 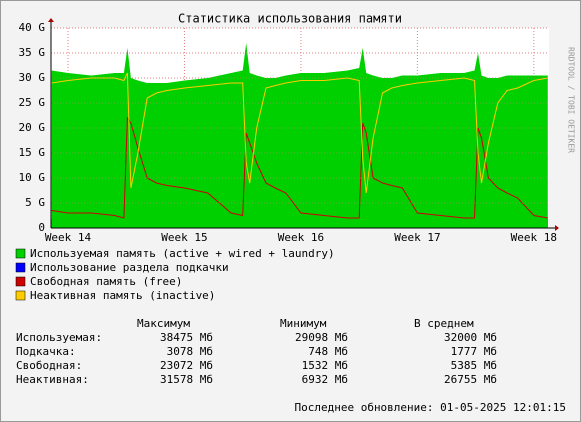 I want to click on y-tick-label: 40 G, so click(x=32, y=27).